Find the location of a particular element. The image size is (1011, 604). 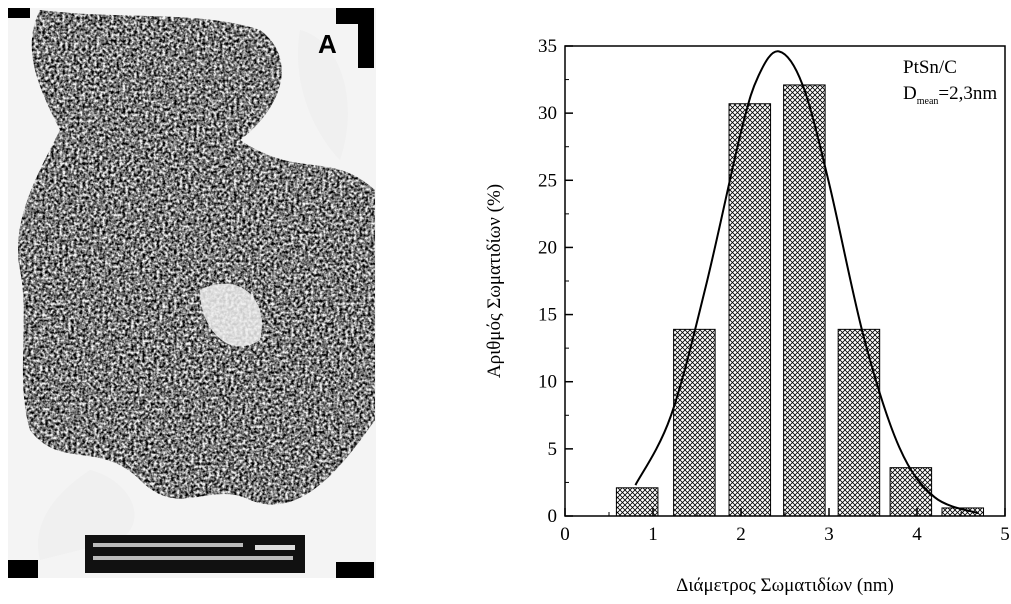

x-axis-label: Διάμετρος Σωματιδίων (nm) is located at coordinates (785, 585).